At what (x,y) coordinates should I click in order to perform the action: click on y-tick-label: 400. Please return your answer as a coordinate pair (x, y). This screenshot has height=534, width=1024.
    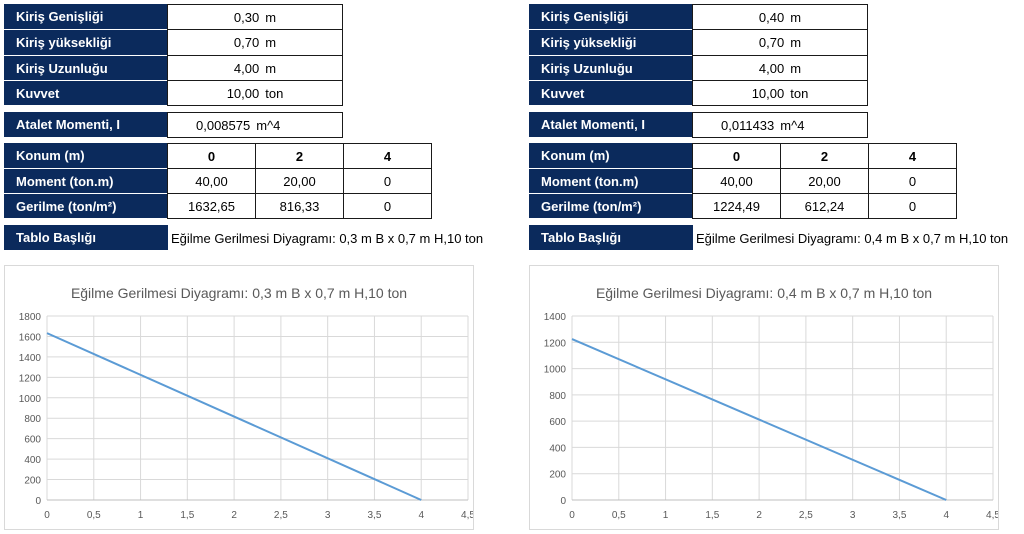
    Looking at the image, I should click on (557, 448).